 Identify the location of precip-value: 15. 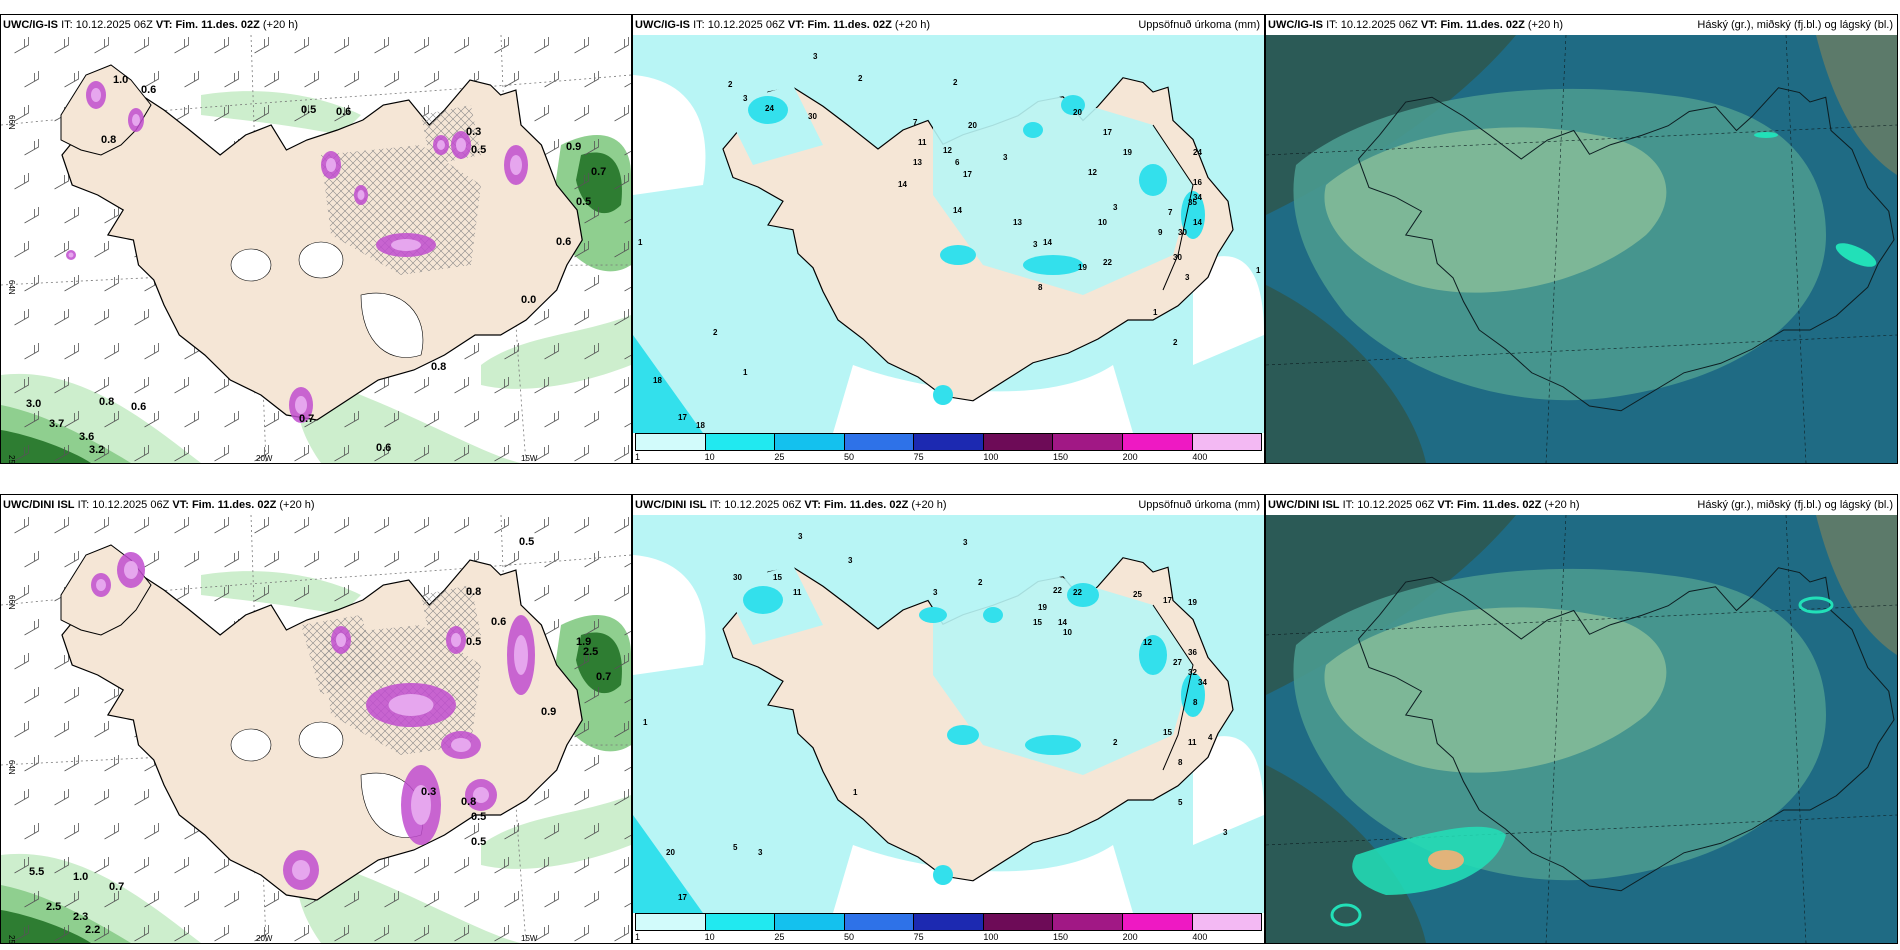
(1167, 732).